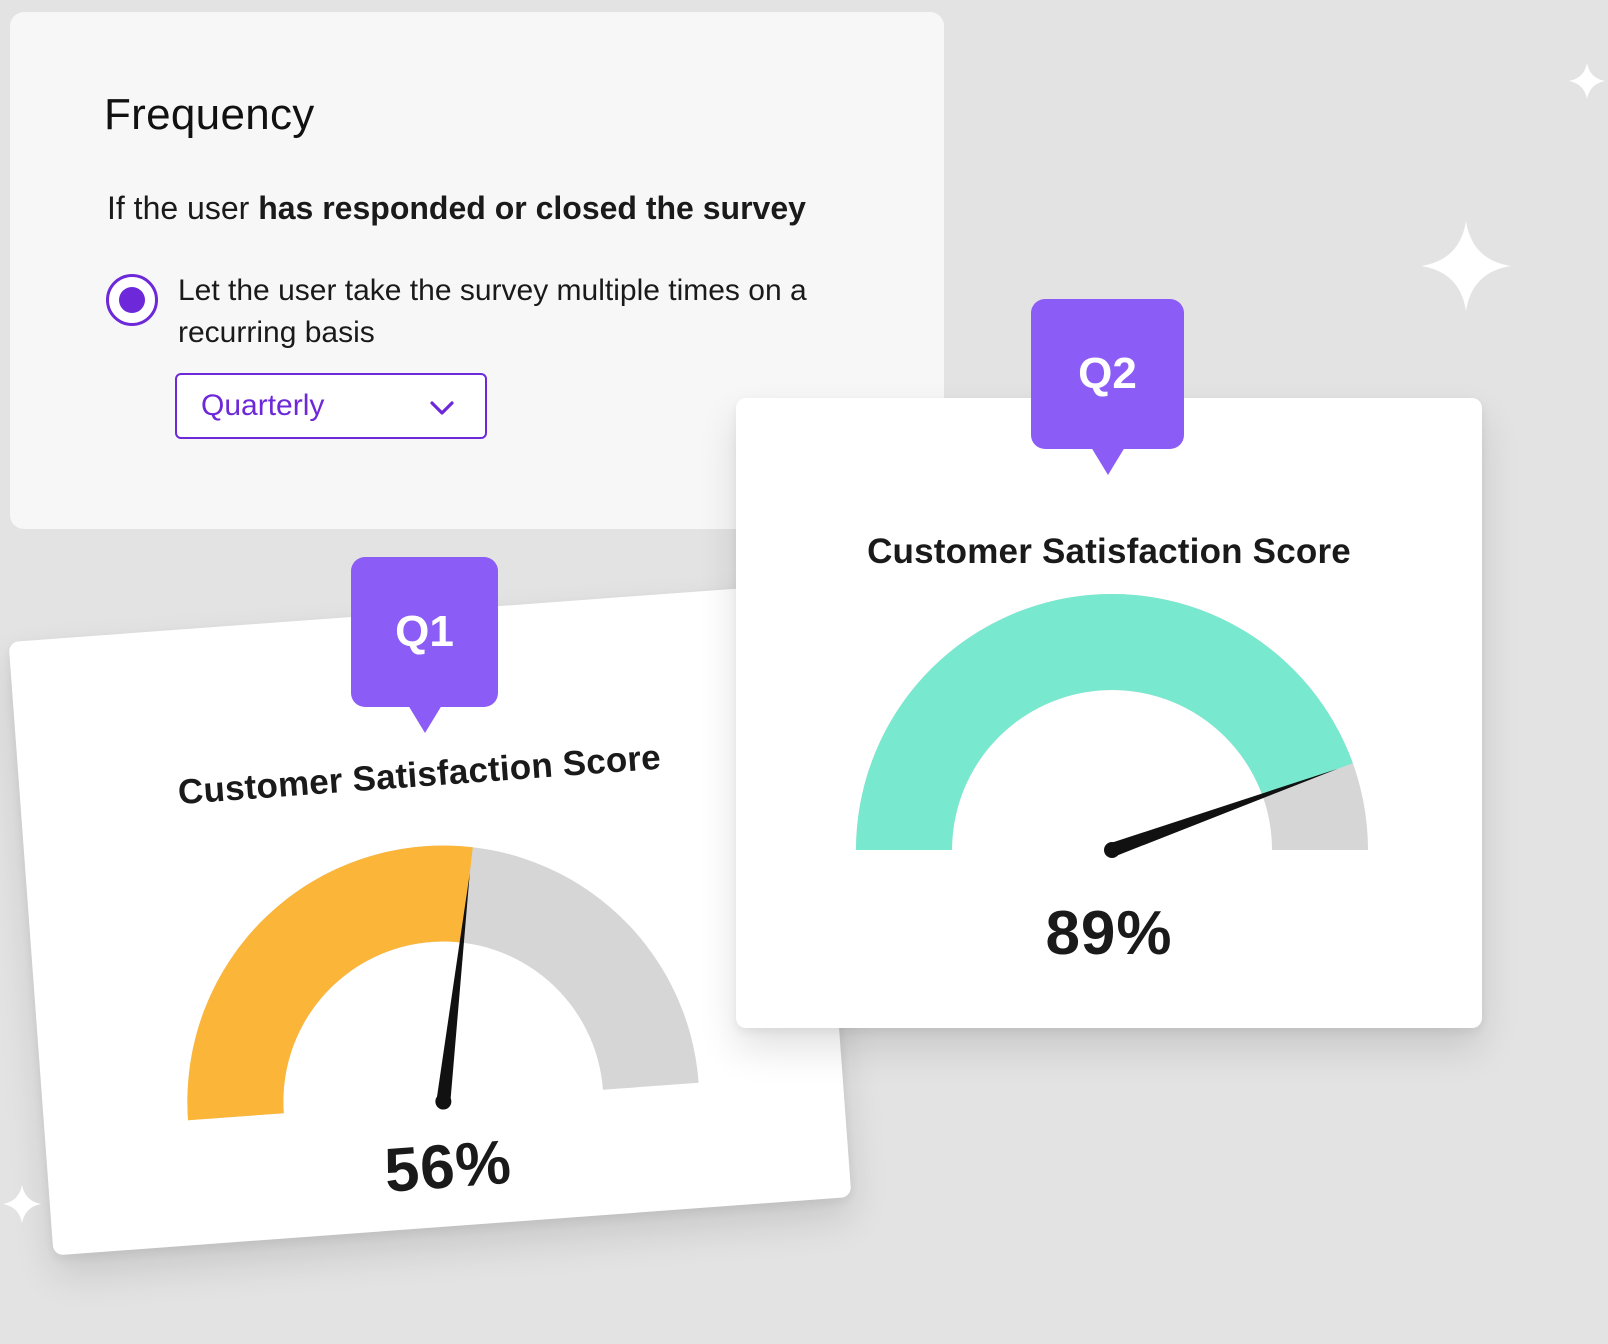 The image size is (1608, 1344). I want to click on gauge-q2, so click(1112, 726).